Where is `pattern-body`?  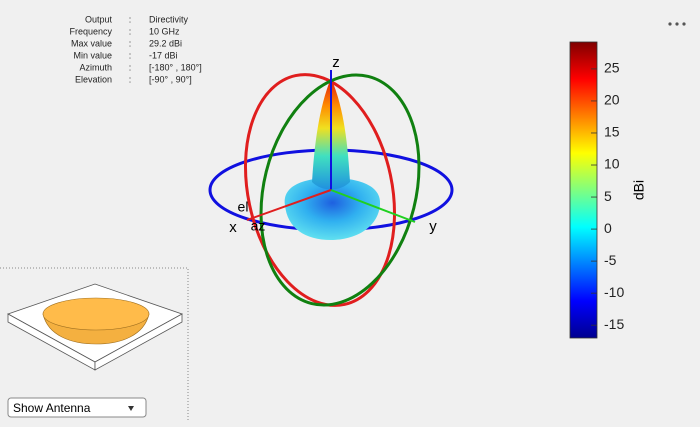 pattern-body is located at coordinates (332, 209).